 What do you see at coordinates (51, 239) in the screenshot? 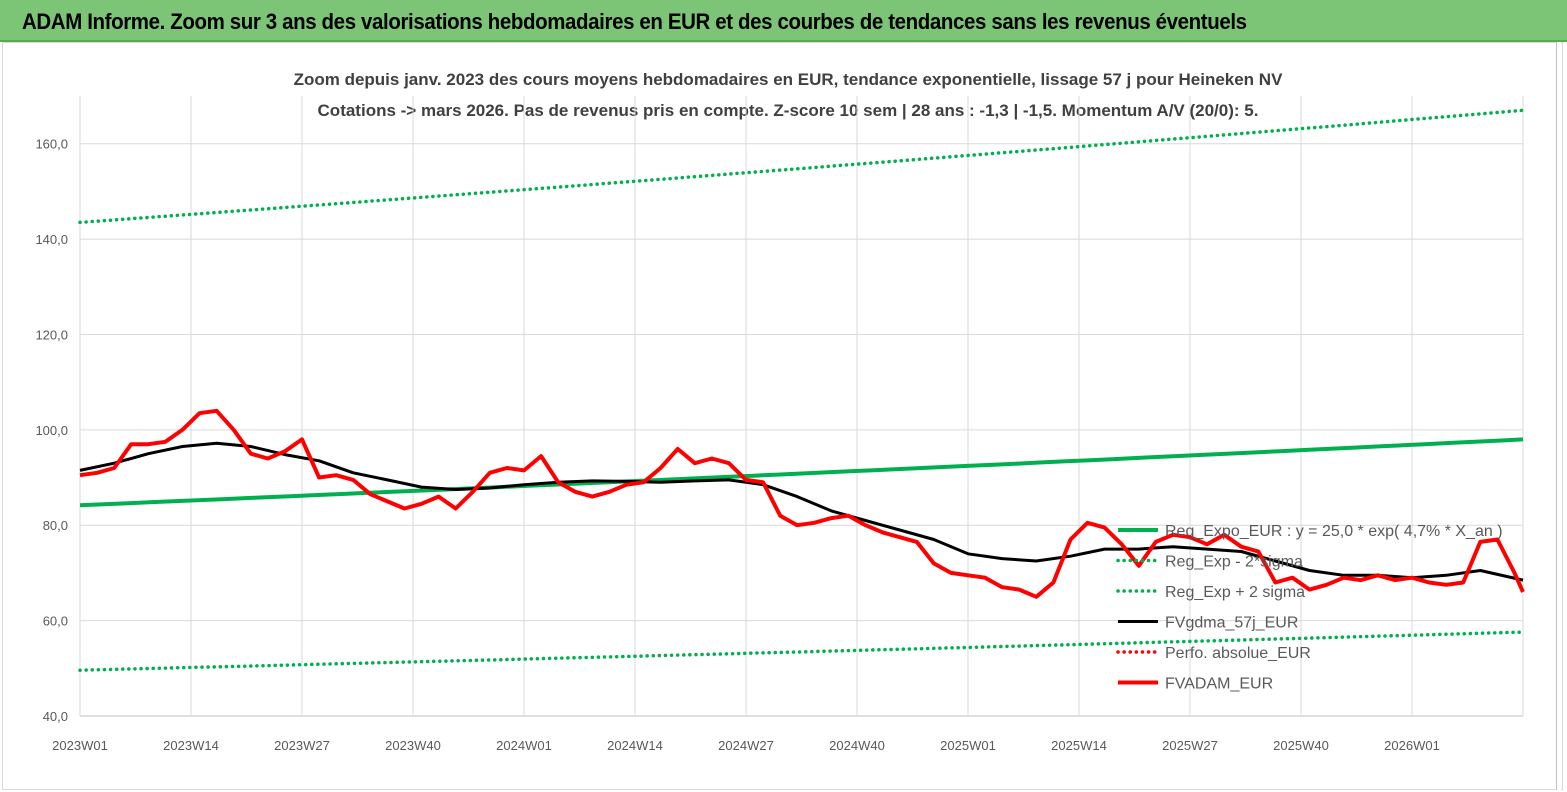
I see `y-tick-label: 140,0` at bounding box center [51, 239].